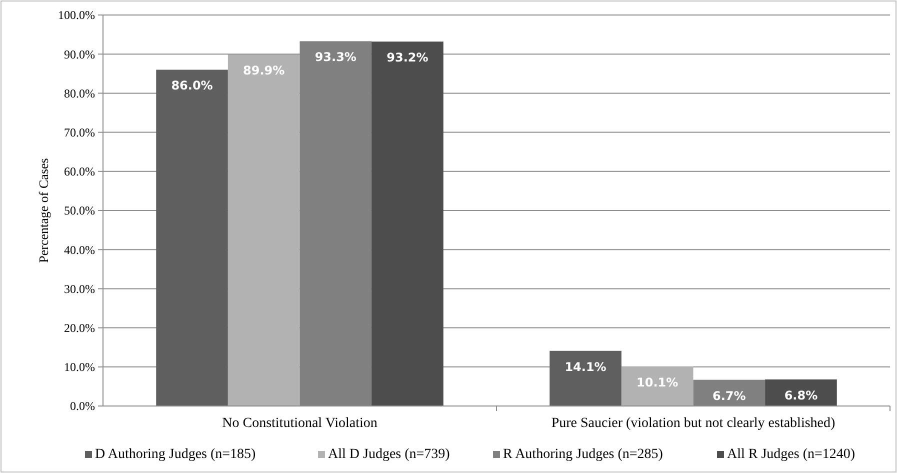  I want to click on data-label: 6.7%, so click(729, 395).